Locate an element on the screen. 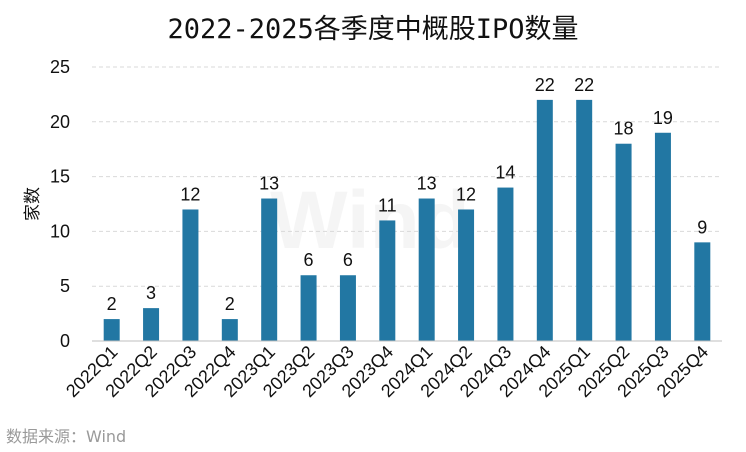 This screenshot has width=746, height=452. data-label-2025Q4: 9 is located at coordinates (702, 227).